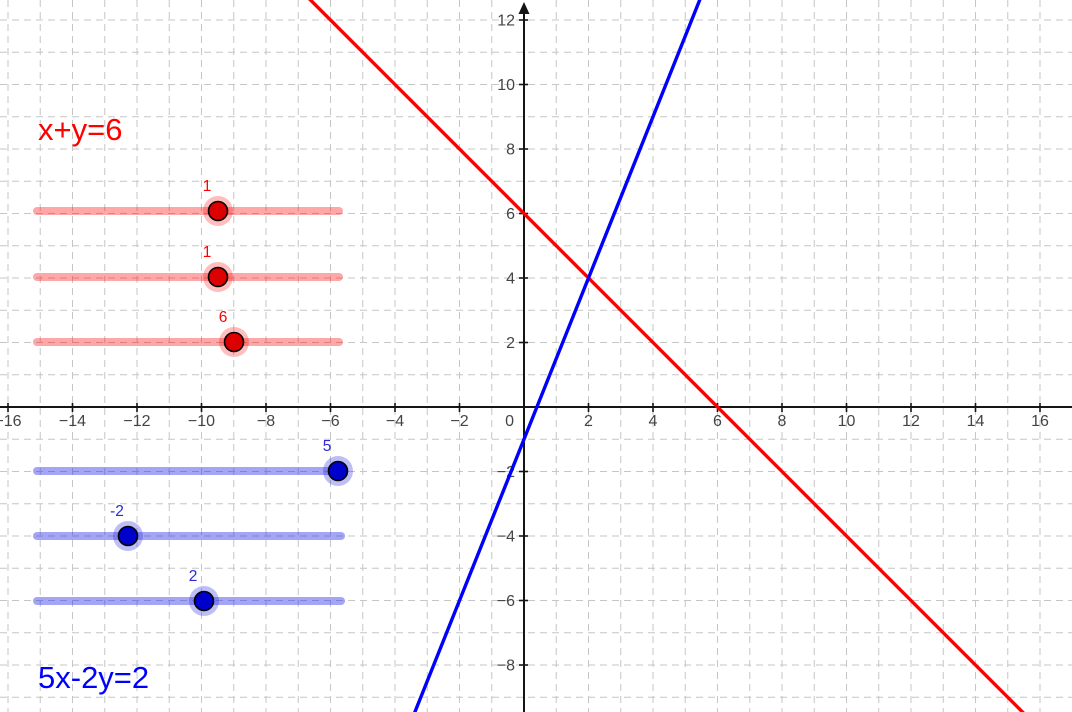 The image size is (1072, 712). Describe the element at coordinates (117, 511) in the screenshot. I see `blue-slider-2-value-label: -2` at that location.